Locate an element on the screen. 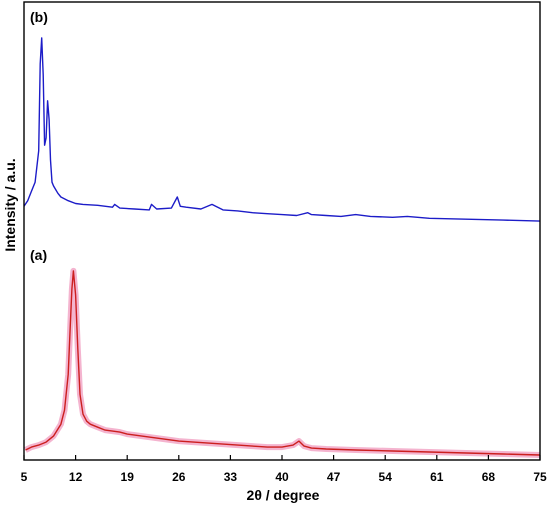 The width and height of the screenshot is (550, 506). x-tick-label: 47 is located at coordinates (334, 477).